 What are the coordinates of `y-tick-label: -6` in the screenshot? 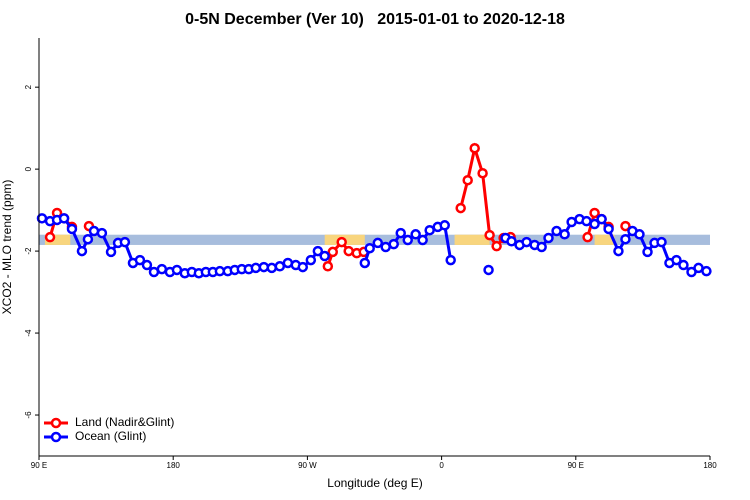 It's located at (28, 415).